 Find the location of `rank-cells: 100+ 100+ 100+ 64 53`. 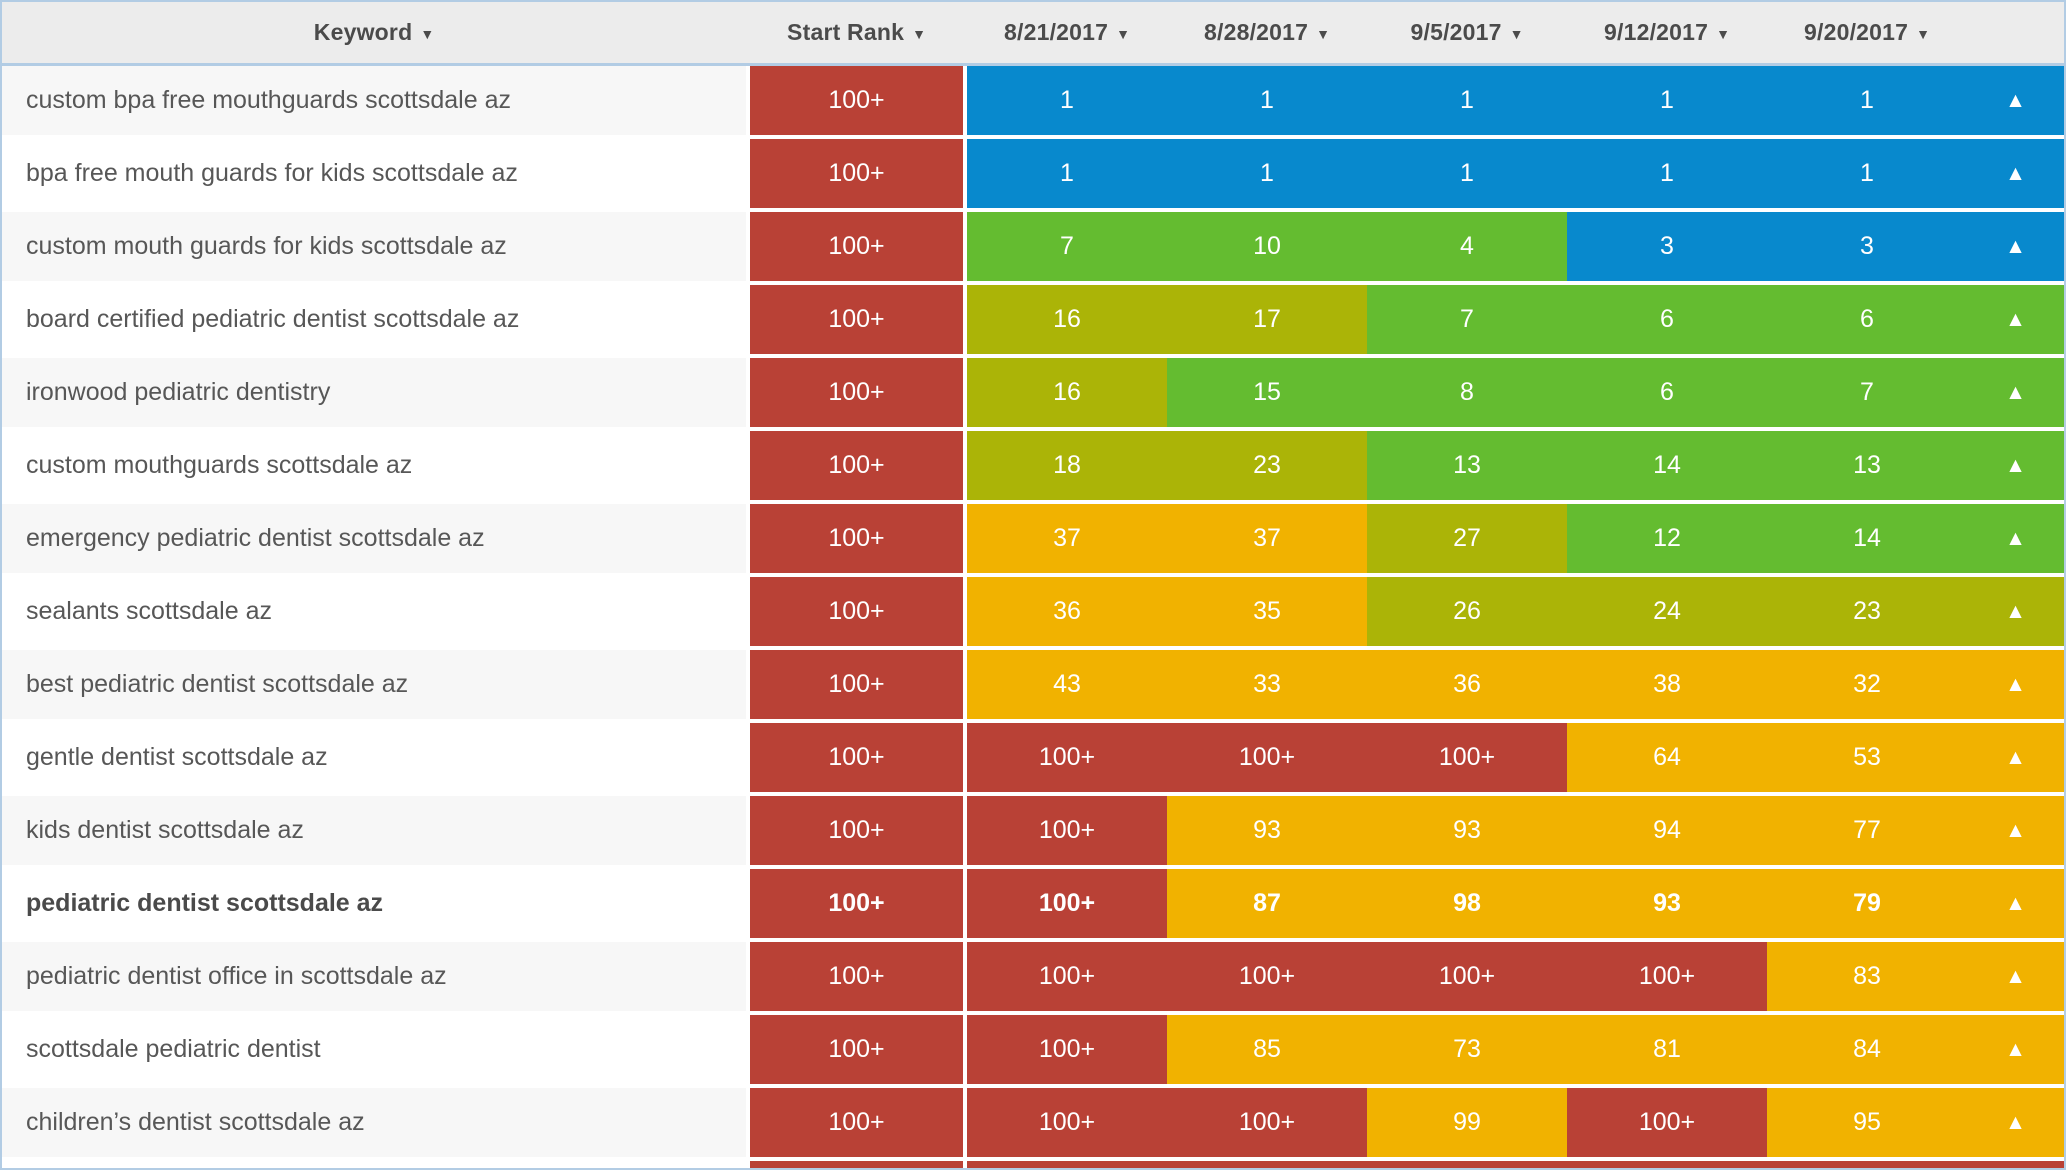

rank-cells: 100+ 100+ 100+ 64 53 is located at coordinates (1467, 757).